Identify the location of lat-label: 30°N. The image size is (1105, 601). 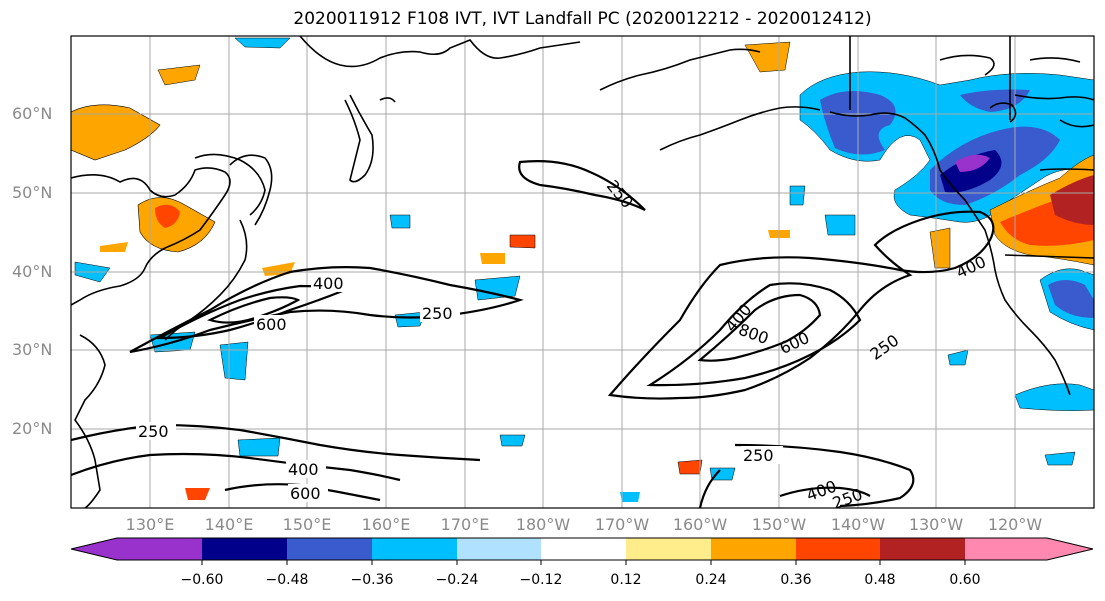
(32, 349).